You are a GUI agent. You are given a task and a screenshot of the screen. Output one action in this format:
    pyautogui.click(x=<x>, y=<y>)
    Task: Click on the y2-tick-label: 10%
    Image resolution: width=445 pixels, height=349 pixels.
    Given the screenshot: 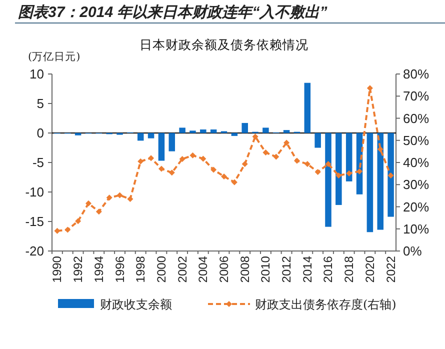 What is the action you would take?
    pyautogui.click(x=416, y=228)
    